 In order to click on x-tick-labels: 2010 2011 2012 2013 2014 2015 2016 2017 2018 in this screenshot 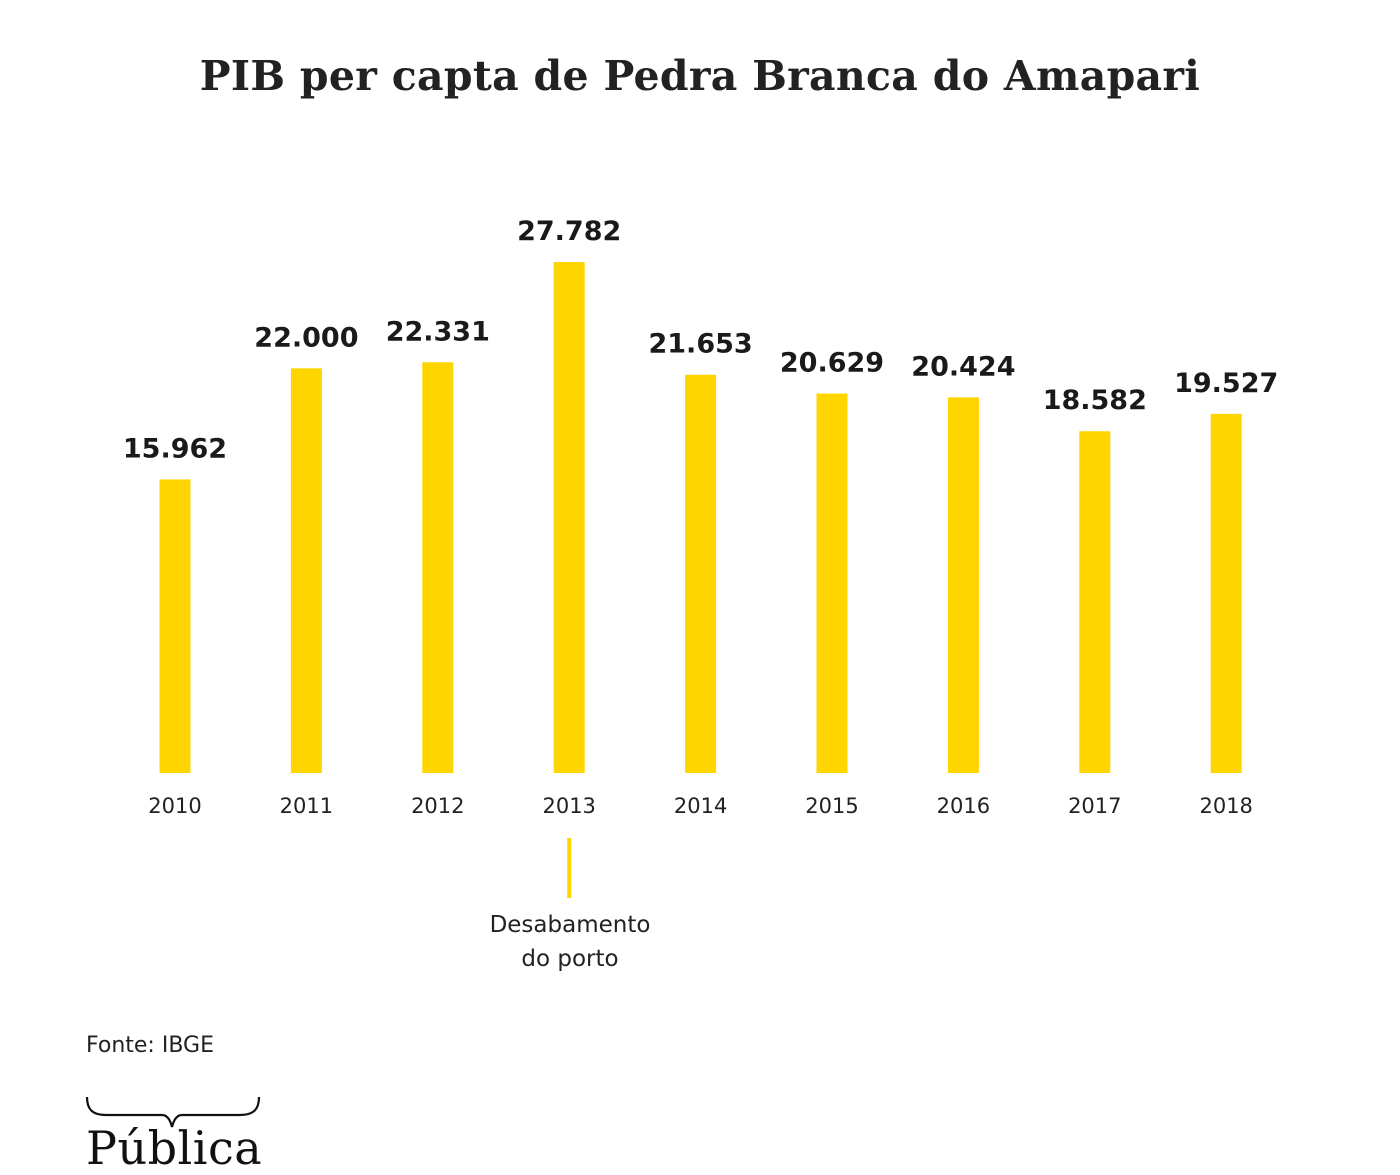, I will do `click(700, 806)`.